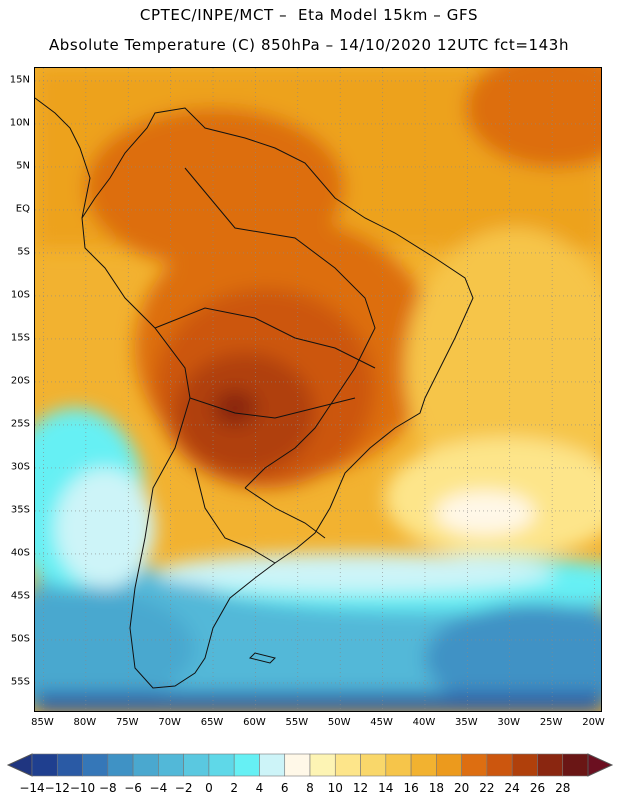  Describe the element at coordinates (310, 788) in the screenshot. I see `colorbar-tick-label: 8` at that location.